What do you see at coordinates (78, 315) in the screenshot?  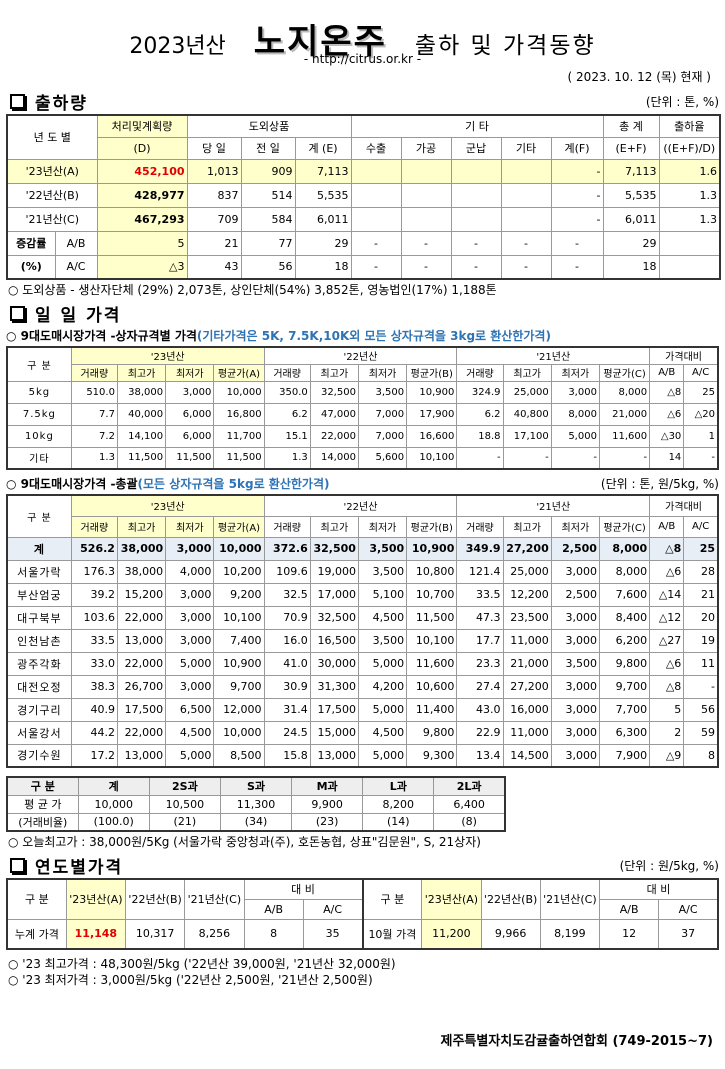 I see `title: 일 일 가격` at bounding box center [78, 315].